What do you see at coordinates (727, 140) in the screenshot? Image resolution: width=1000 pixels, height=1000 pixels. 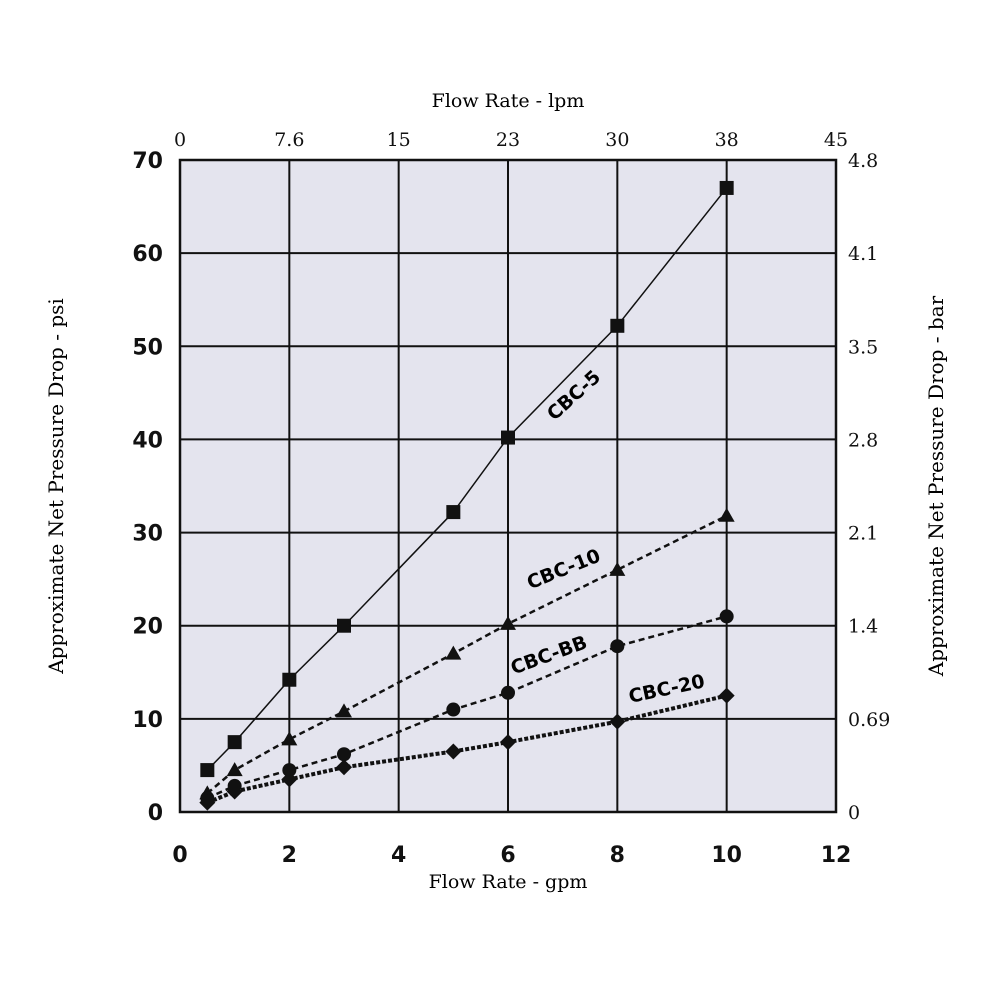 I see `x2-tick-label: 38` at bounding box center [727, 140].